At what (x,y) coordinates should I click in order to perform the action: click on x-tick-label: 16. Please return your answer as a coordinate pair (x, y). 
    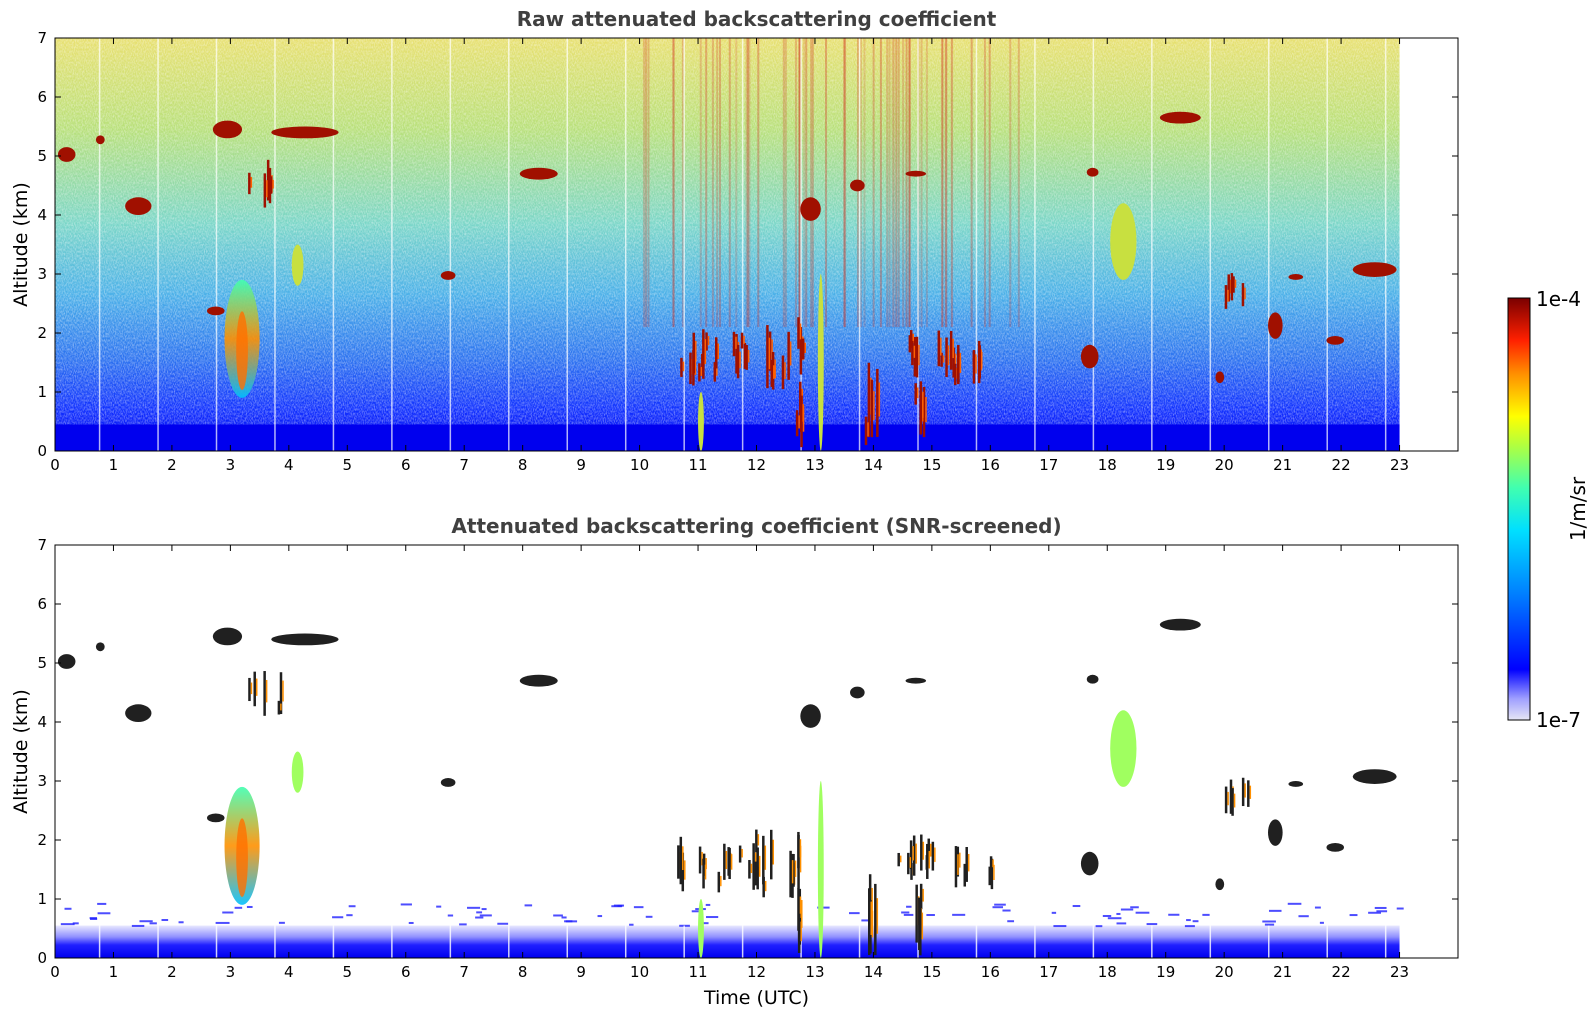
    Looking at the image, I should click on (990, 465).